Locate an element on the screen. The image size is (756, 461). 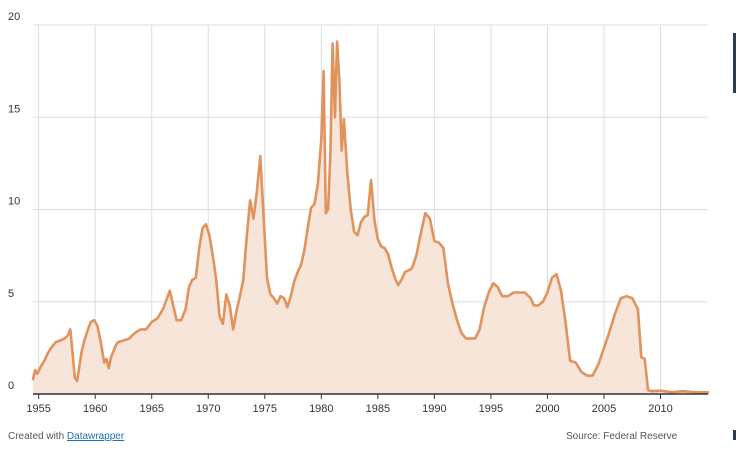
x-tick-label-1995: 1995 is located at coordinates (491, 409).